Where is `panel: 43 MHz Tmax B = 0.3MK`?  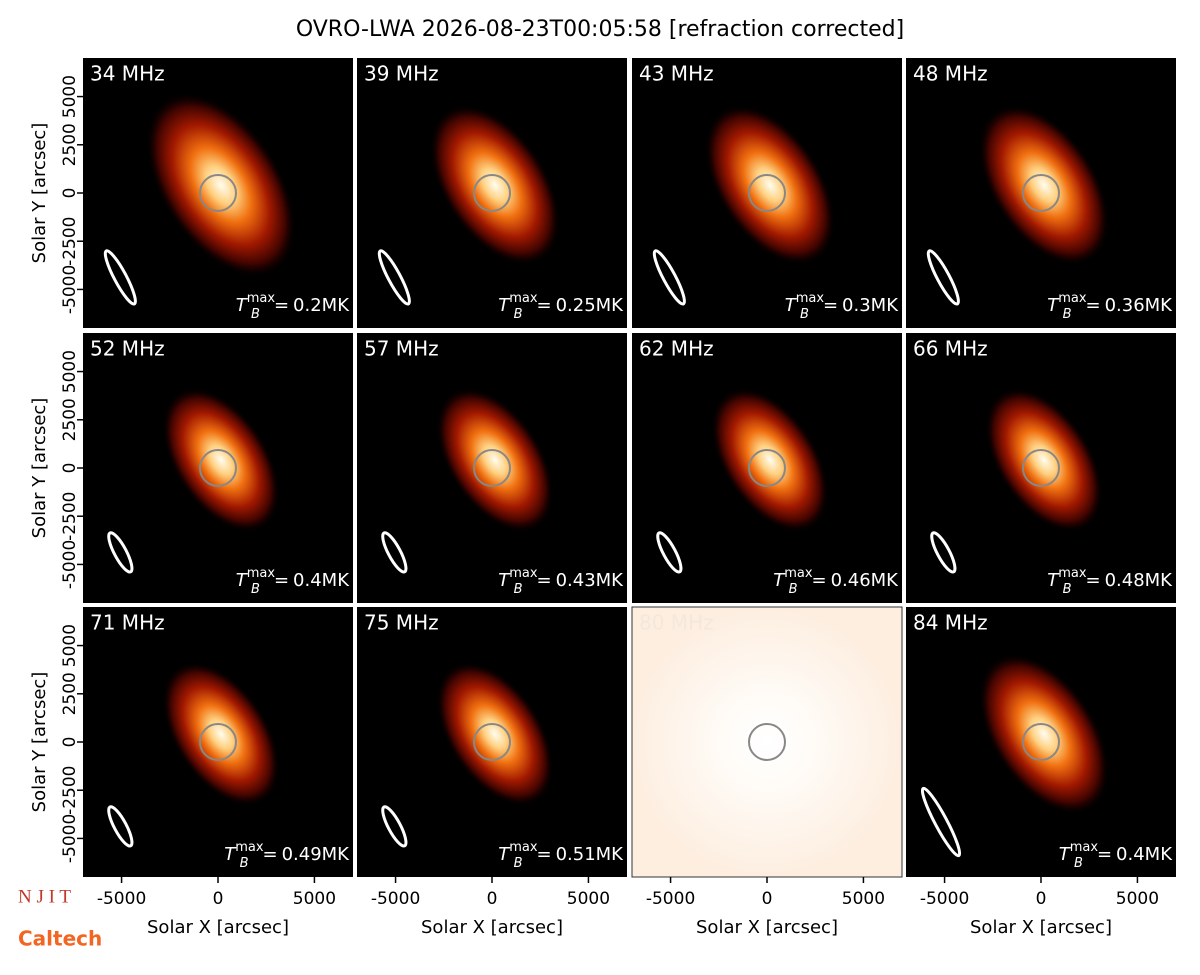 panel: 43 MHz Tmax B = 0.3MK is located at coordinates (767, 193).